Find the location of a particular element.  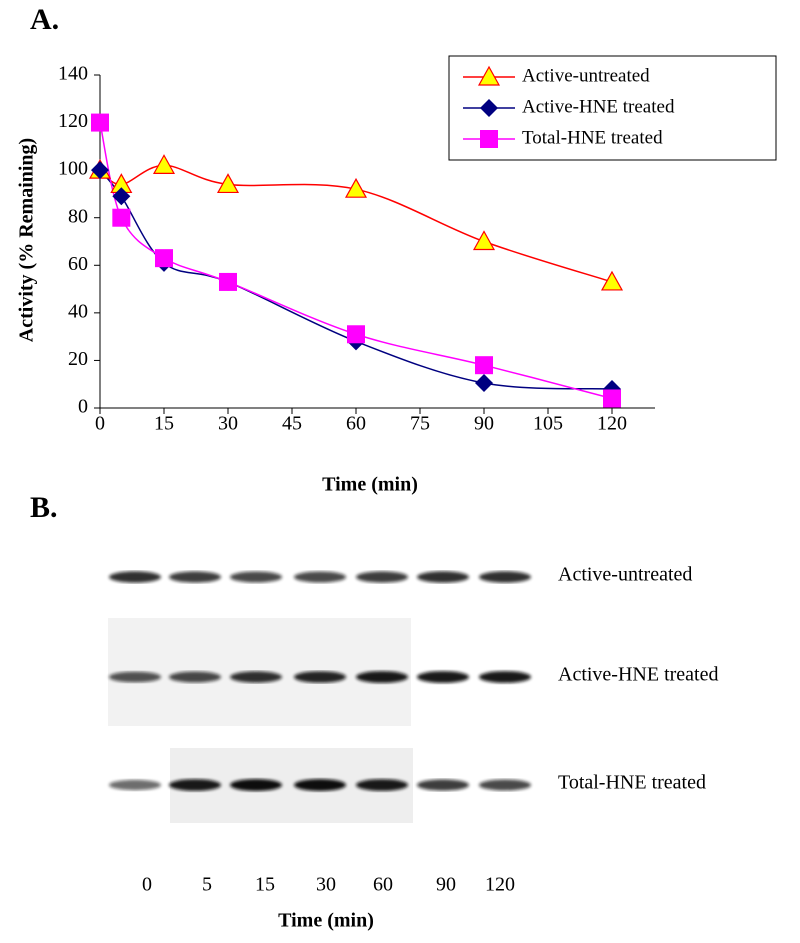

y-tick-label: 0 is located at coordinates (83, 407).